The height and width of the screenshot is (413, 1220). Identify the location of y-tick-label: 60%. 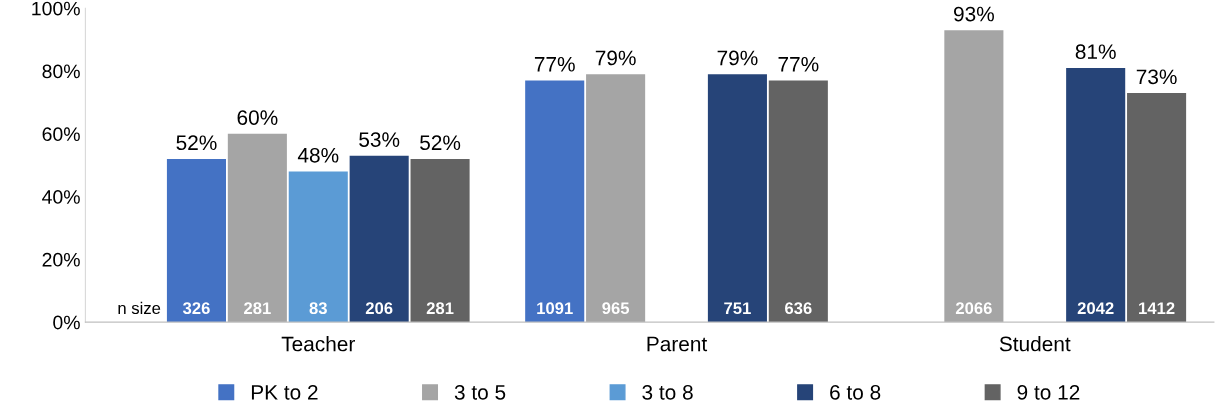
(61, 134).